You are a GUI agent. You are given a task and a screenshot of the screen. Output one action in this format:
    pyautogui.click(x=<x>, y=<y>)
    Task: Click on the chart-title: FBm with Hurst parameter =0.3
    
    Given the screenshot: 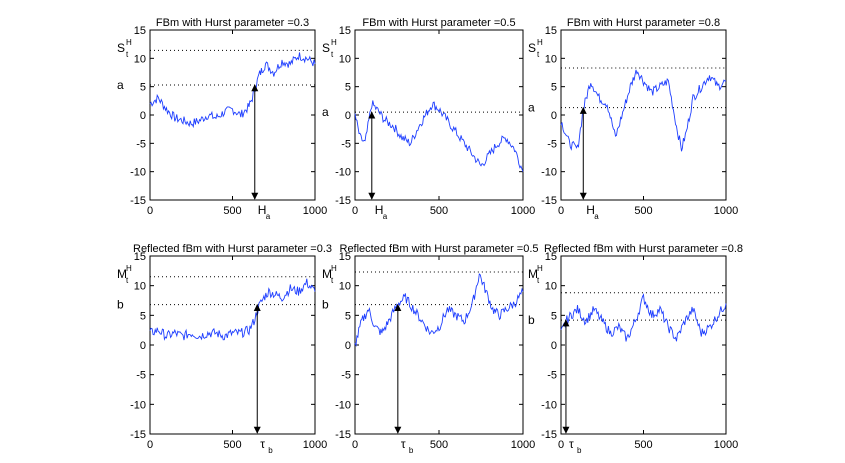 What is the action you would take?
    pyautogui.click(x=232, y=23)
    